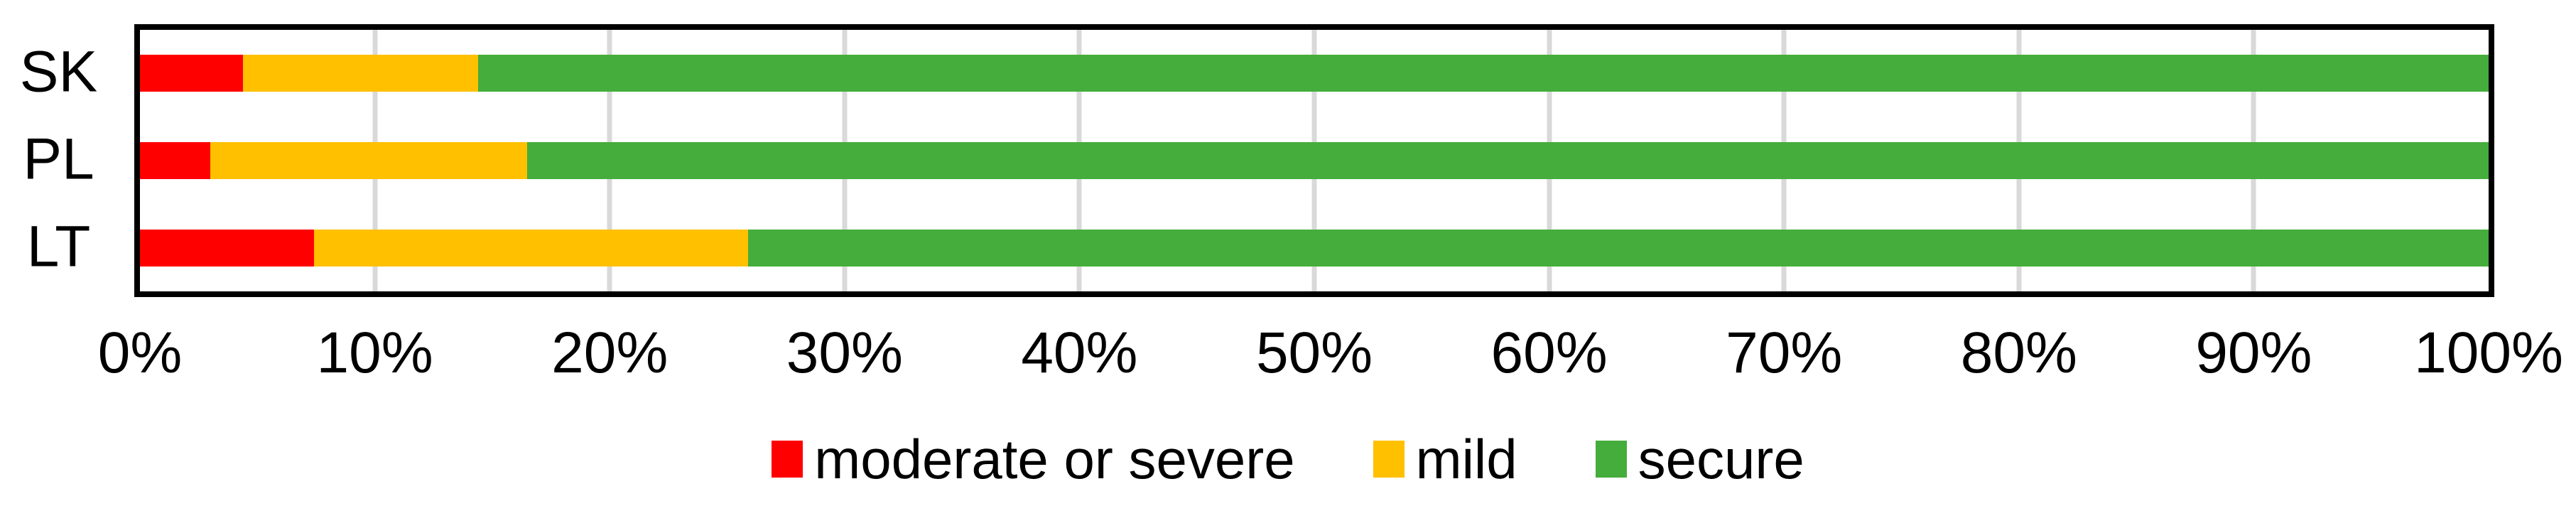  Describe the element at coordinates (1549, 353) in the screenshot. I see `x-tick-label: 60%` at that location.